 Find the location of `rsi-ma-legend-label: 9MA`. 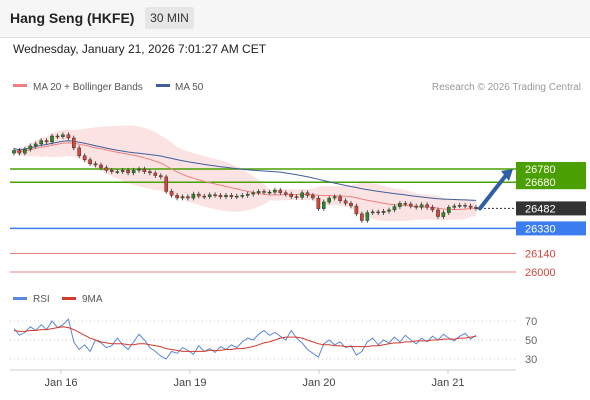

rsi-ma-legend-label: 9MA is located at coordinates (92, 299).